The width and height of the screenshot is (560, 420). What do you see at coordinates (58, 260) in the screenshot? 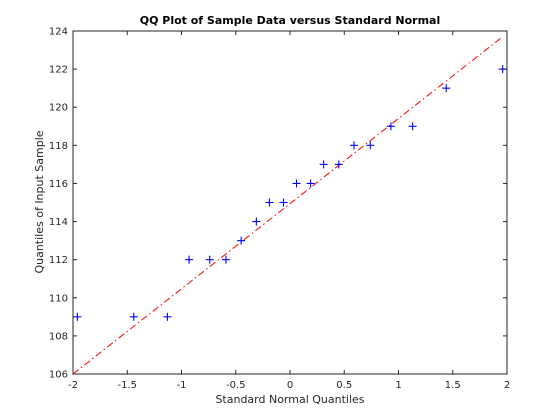
I see `y-tick-label: 112` at bounding box center [58, 260].